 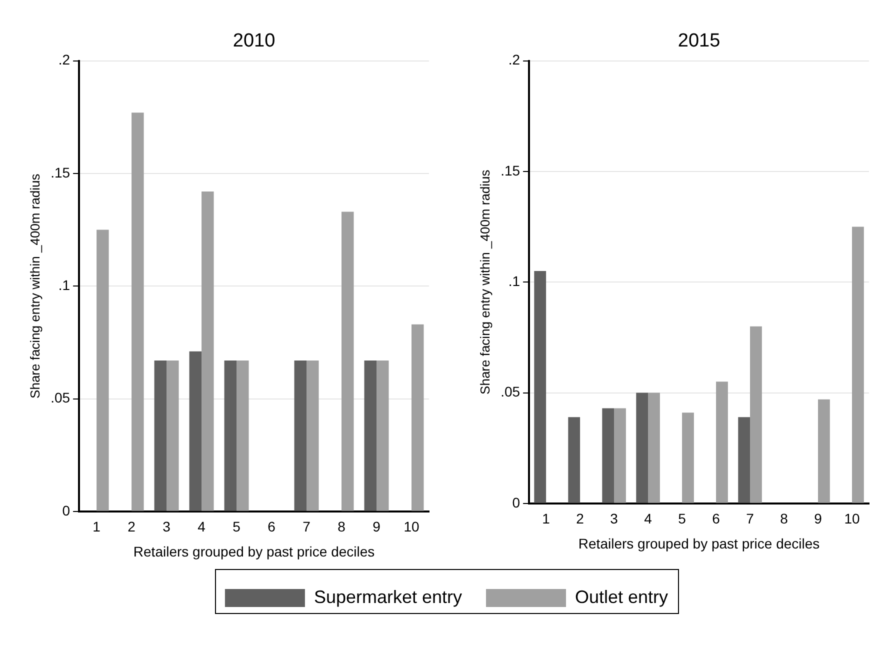 What do you see at coordinates (388, 596) in the screenshot?
I see `legend-label: Supermarket entry` at bounding box center [388, 596].